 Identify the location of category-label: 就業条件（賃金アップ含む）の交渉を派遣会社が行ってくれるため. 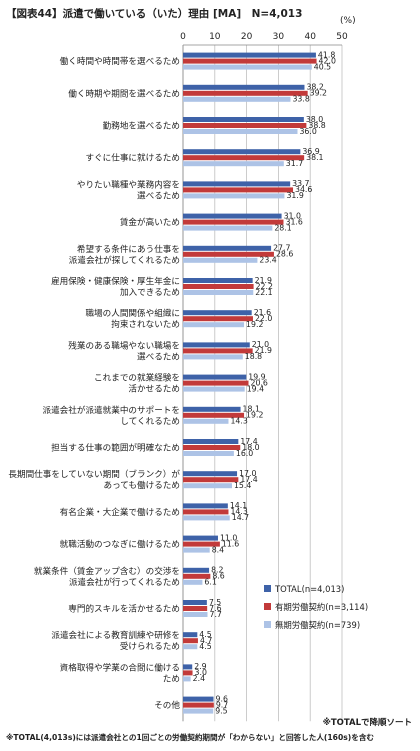
(107, 576).